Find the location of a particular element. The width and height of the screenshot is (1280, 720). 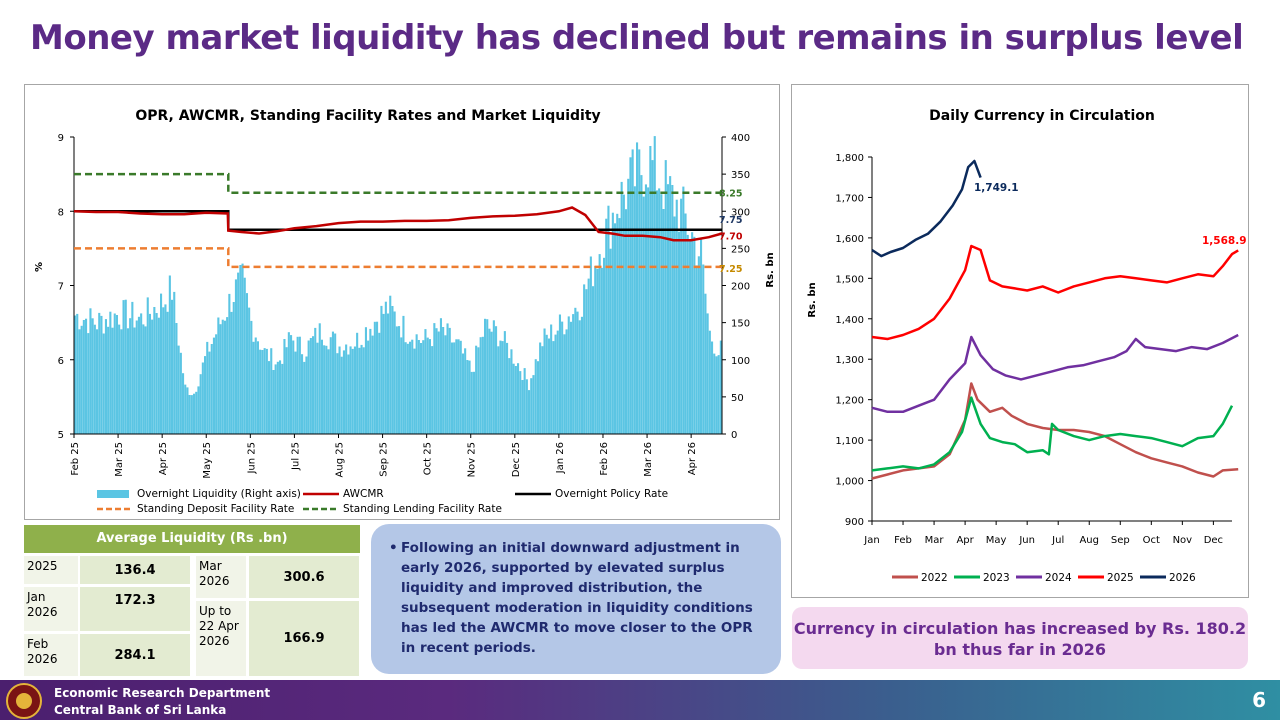

legend-label: 2024 is located at coordinates (1058, 578).